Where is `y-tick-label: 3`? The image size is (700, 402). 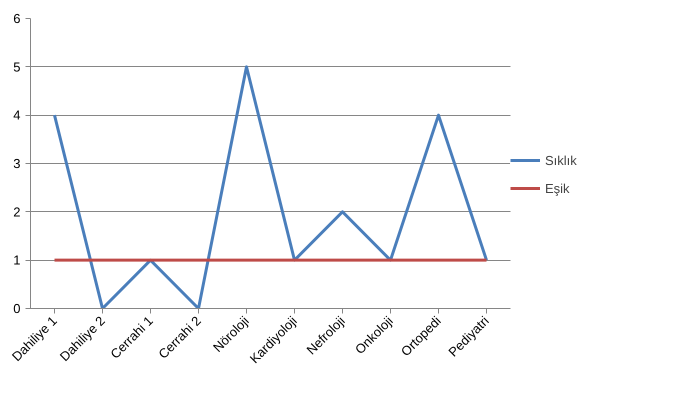
y-tick-label: 3 is located at coordinates (17, 163).